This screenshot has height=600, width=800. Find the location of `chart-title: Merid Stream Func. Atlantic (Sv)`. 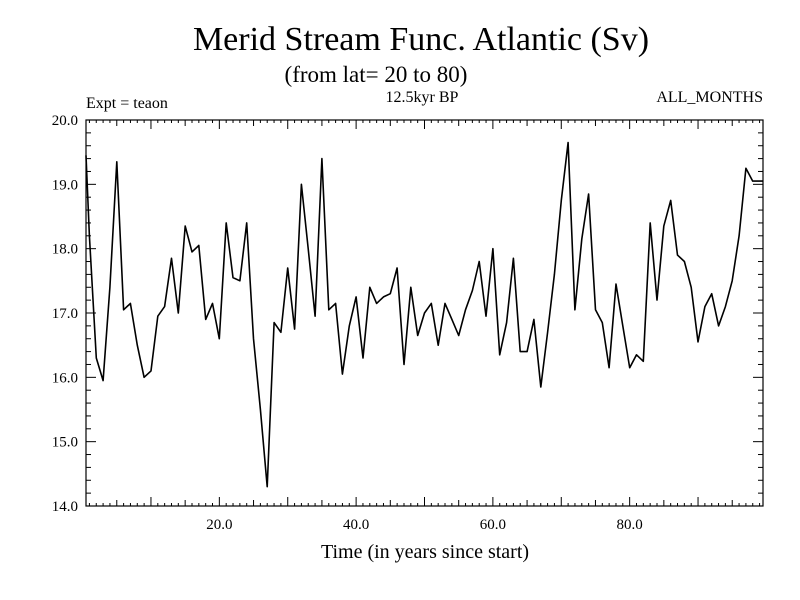

chart-title: Merid Stream Func. Atlantic (Sv) is located at coordinates (421, 39).